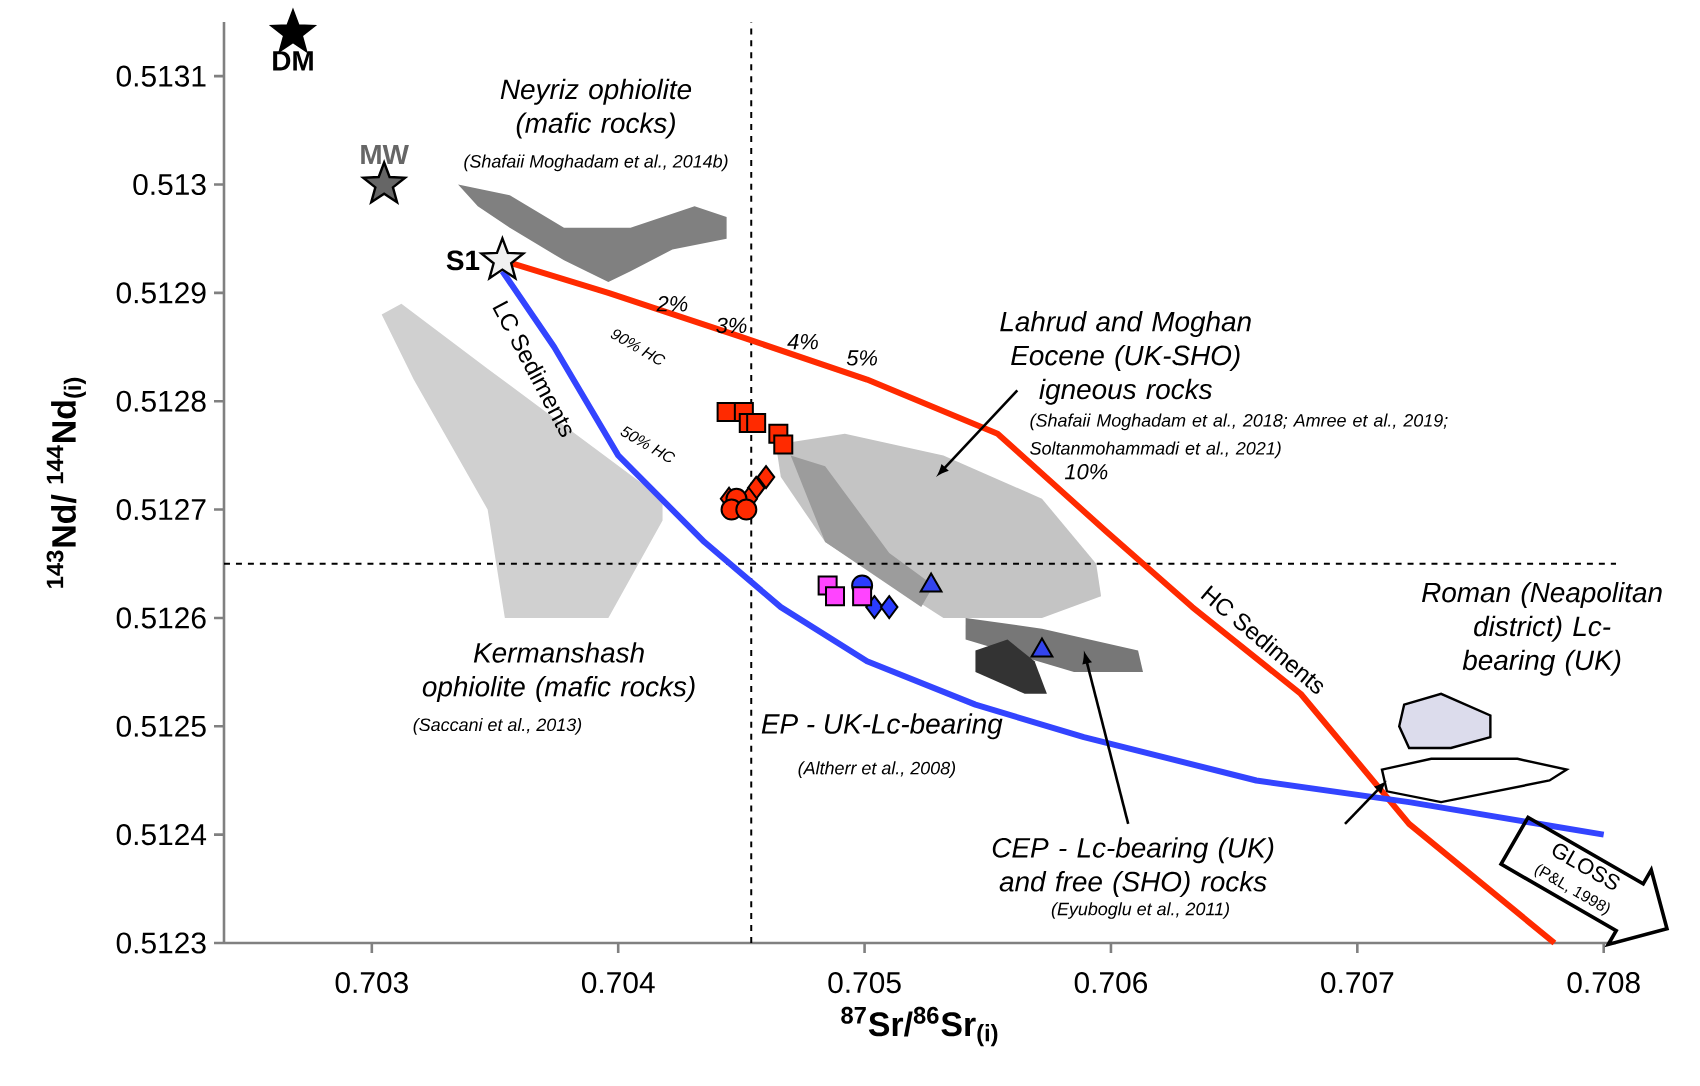 The image size is (1700, 1086). What do you see at coordinates (1140, 910) in the screenshot?
I see `annotation: (Eyuboglu et al., 2011)` at bounding box center [1140, 910].